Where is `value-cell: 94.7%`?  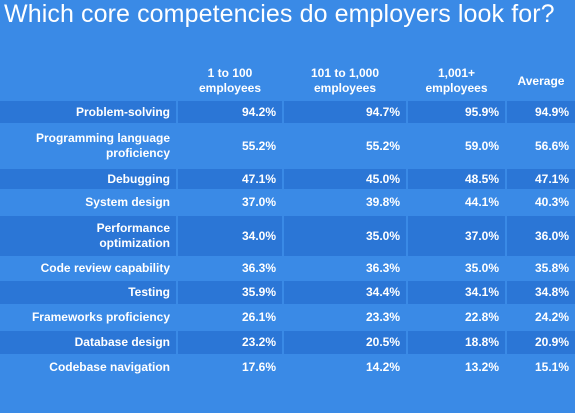 value-cell: 94.7% is located at coordinates (345, 112).